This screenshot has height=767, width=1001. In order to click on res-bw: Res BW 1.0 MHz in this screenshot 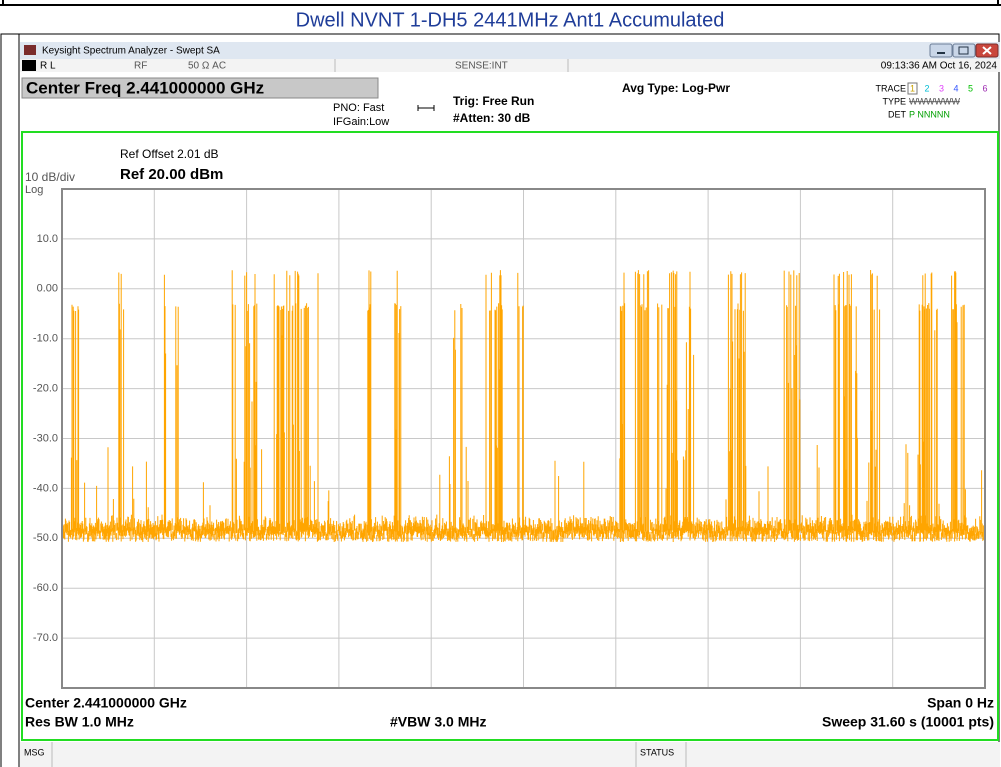, I will do `click(79, 722)`.